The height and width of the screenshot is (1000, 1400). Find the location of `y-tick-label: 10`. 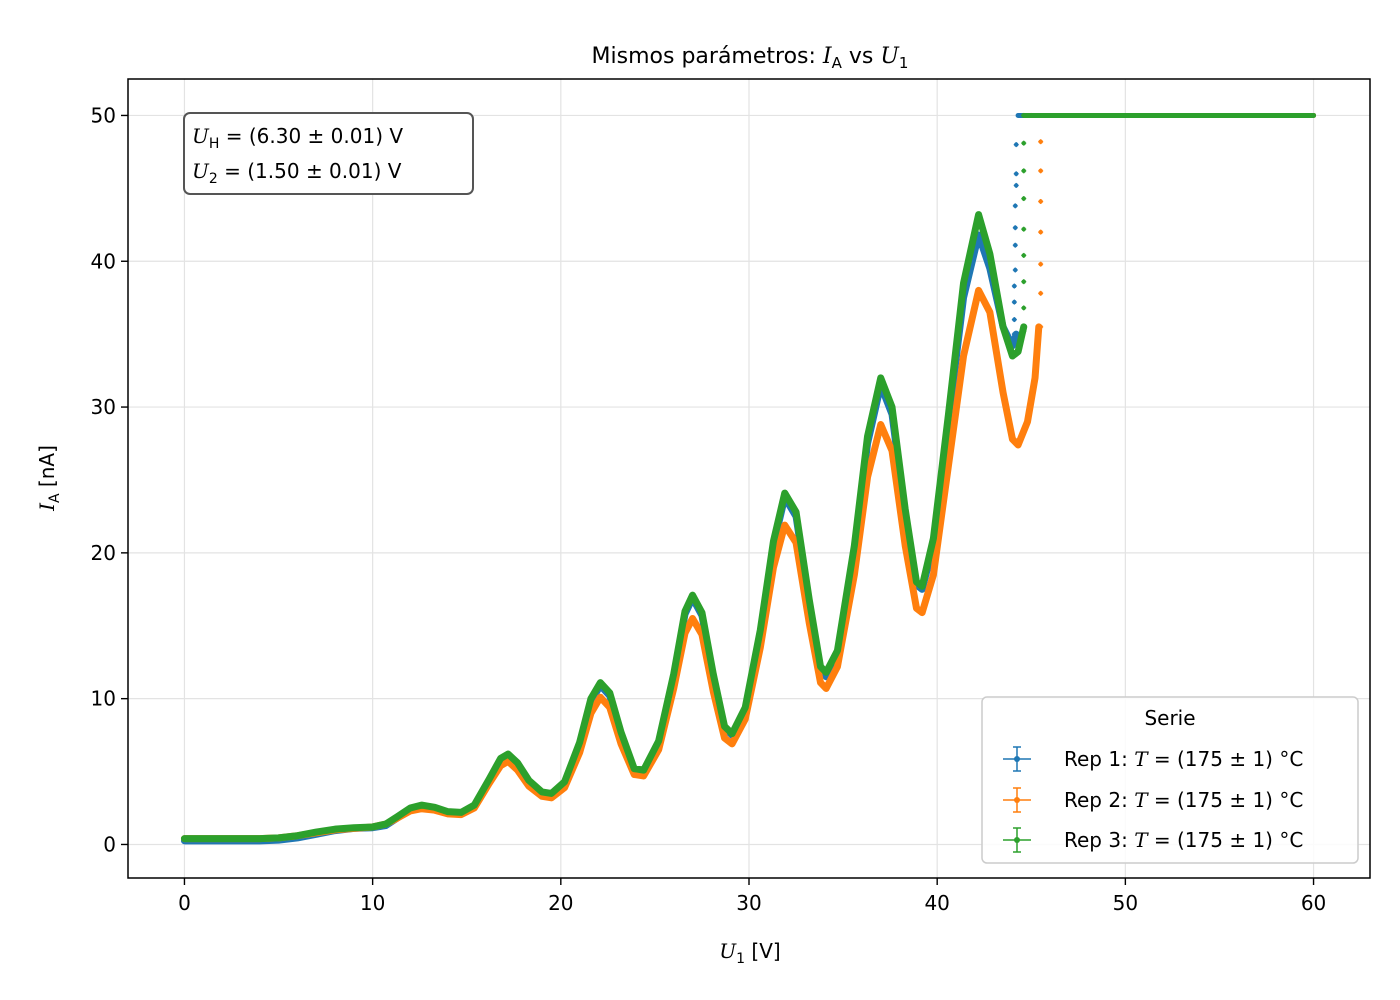

y-tick-label: 10 is located at coordinates (103, 699).